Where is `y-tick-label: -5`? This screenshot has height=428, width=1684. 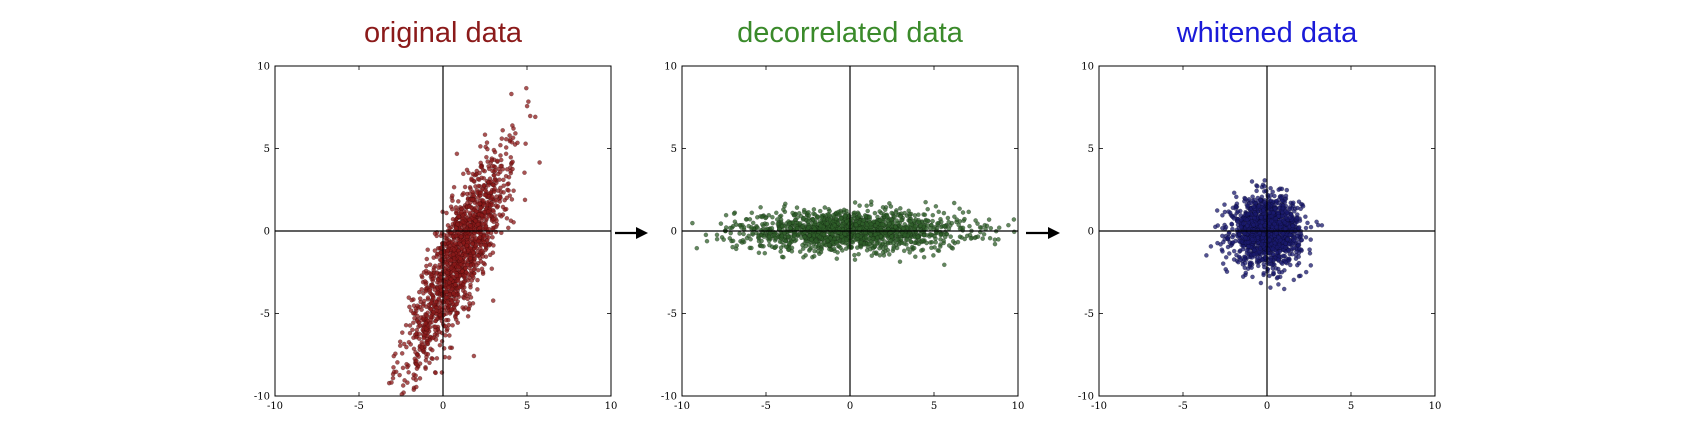 y-tick-label: -5 is located at coordinates (265, 314).